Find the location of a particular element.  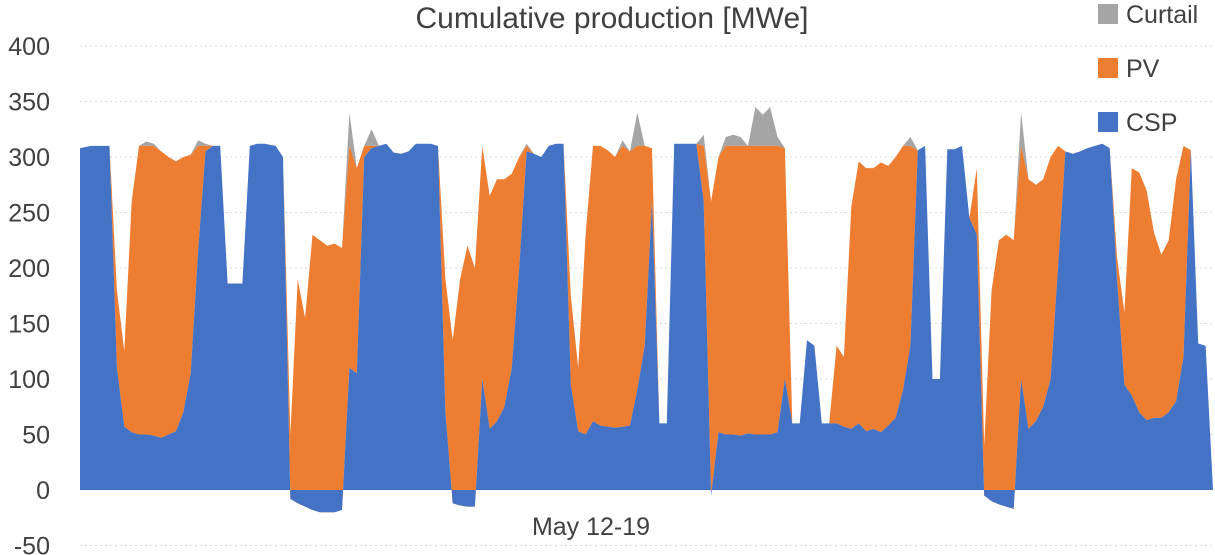

y-tick-label: 100 is located at coordinates (29, 380).